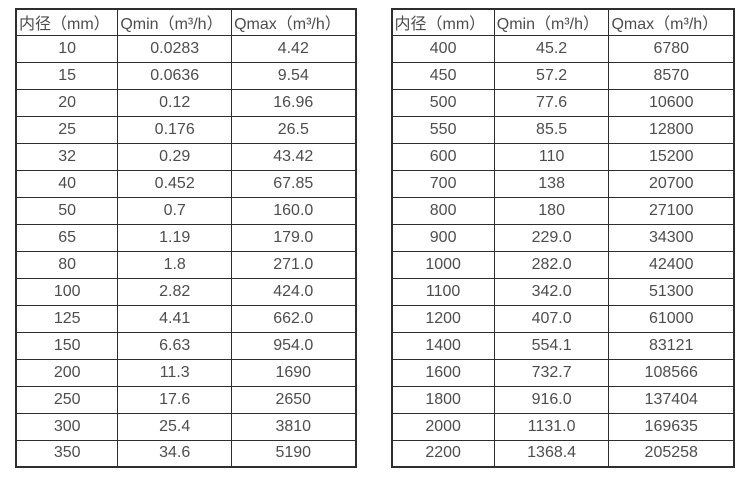 This screenshot has height=483, width=750. What do you see at coordinates (551, 183) in the screenshot?
I see `table-cell: 138` at bounding box center [551, 183].